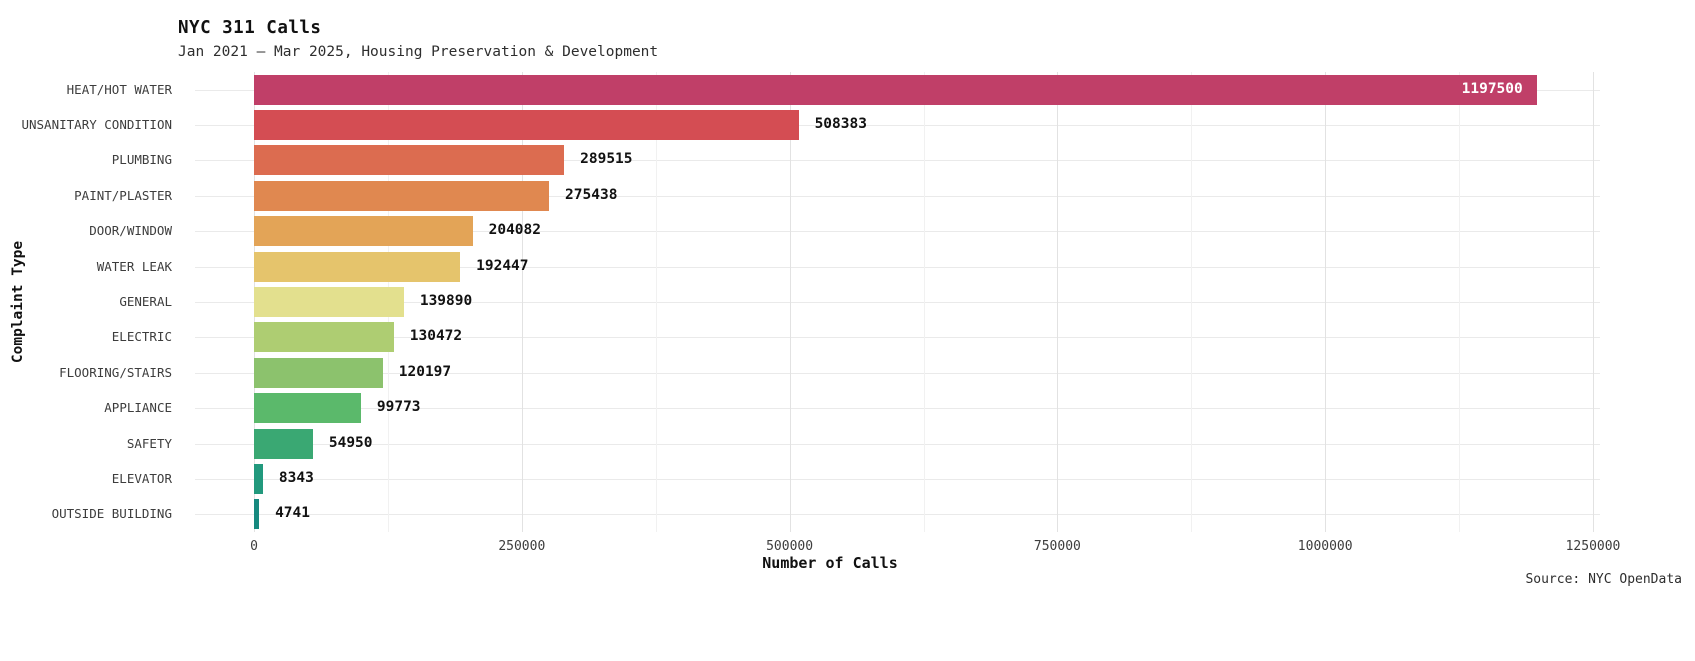 The height and width of the screenshot is (661, 1695). I want to click on category-label: SAFETY, so click(149, 443).